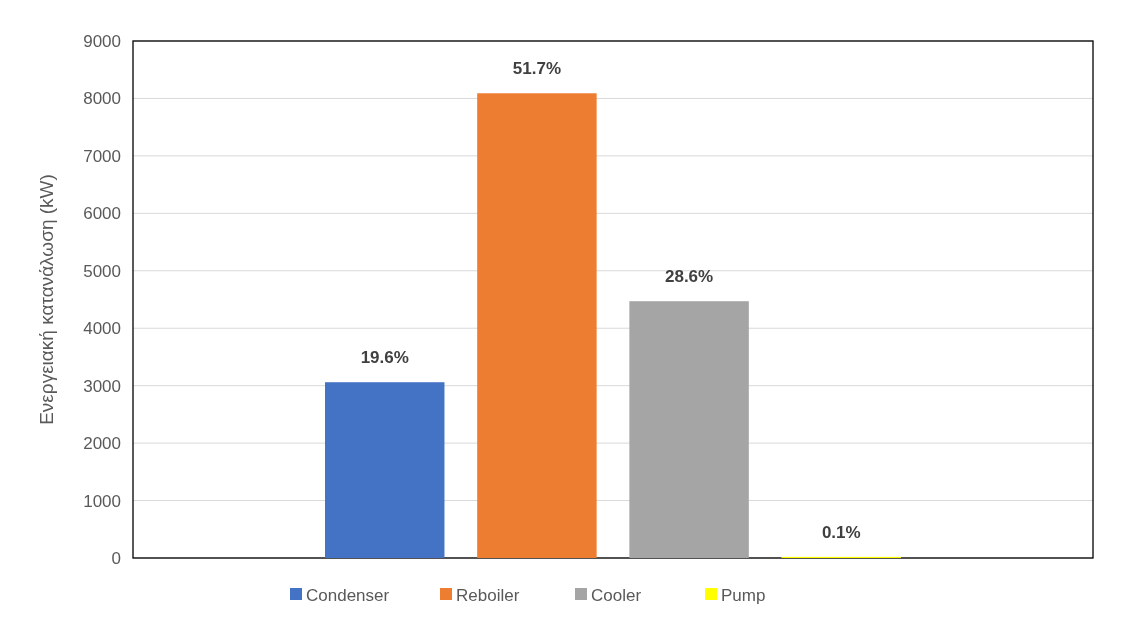  Describe the element at coordinates (102, 156) in the screenshot. I see `y-tick-label: 7000` at that location.